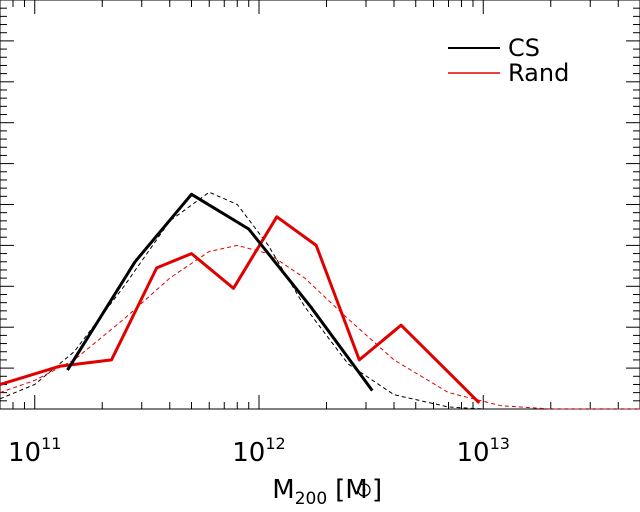 The image size is (640, 512). I want to click on x-tick-label: 1012, so click(258, 451).